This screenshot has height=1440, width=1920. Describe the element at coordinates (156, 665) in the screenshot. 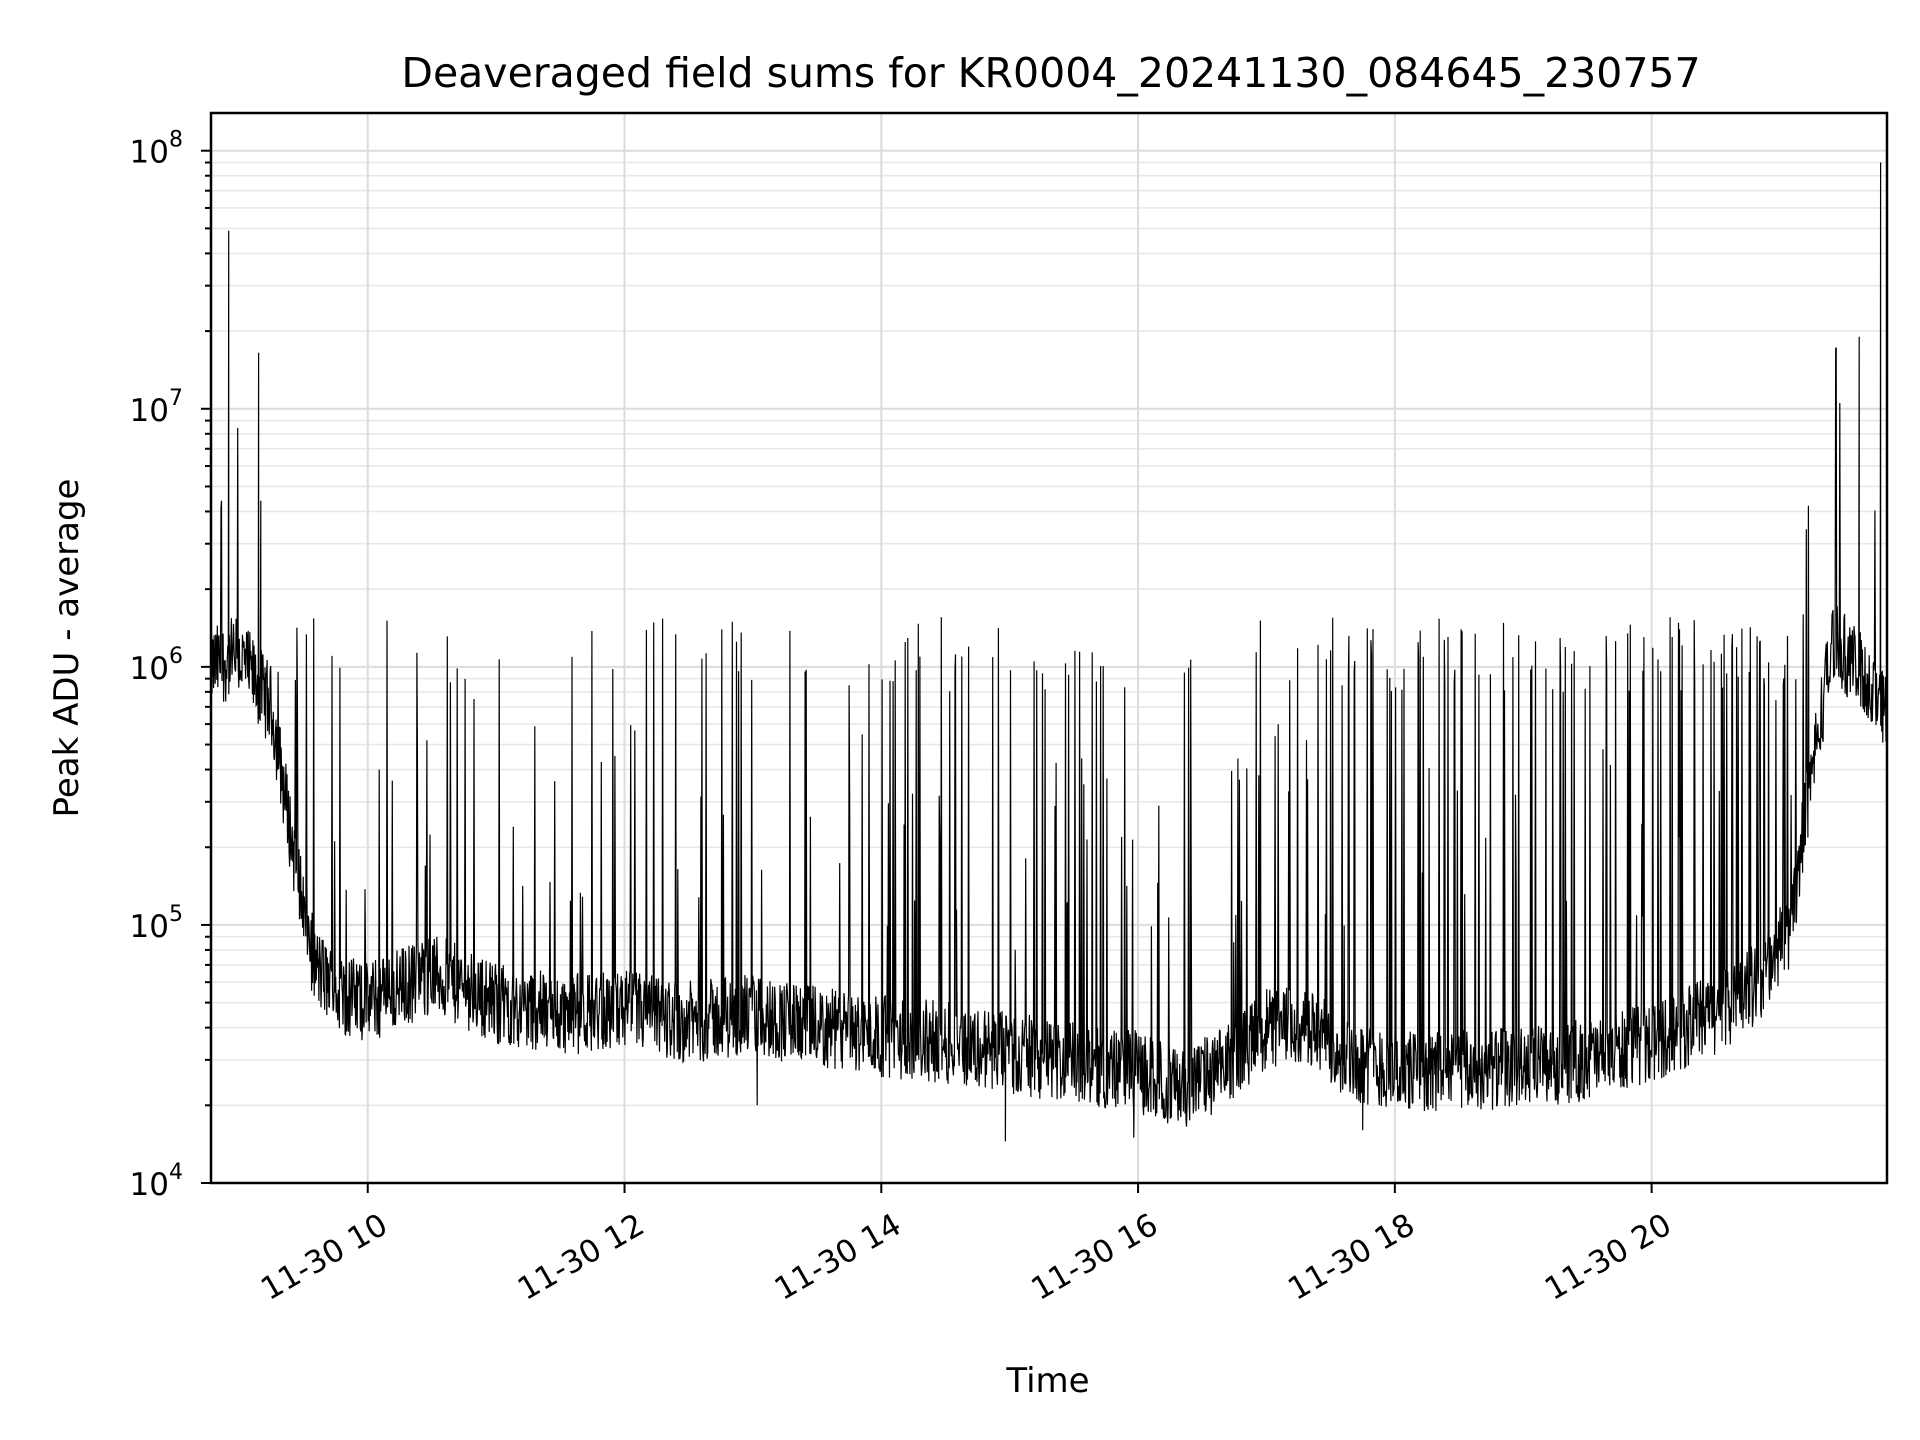

I see `y-tick-label: 10⁶` at that location.